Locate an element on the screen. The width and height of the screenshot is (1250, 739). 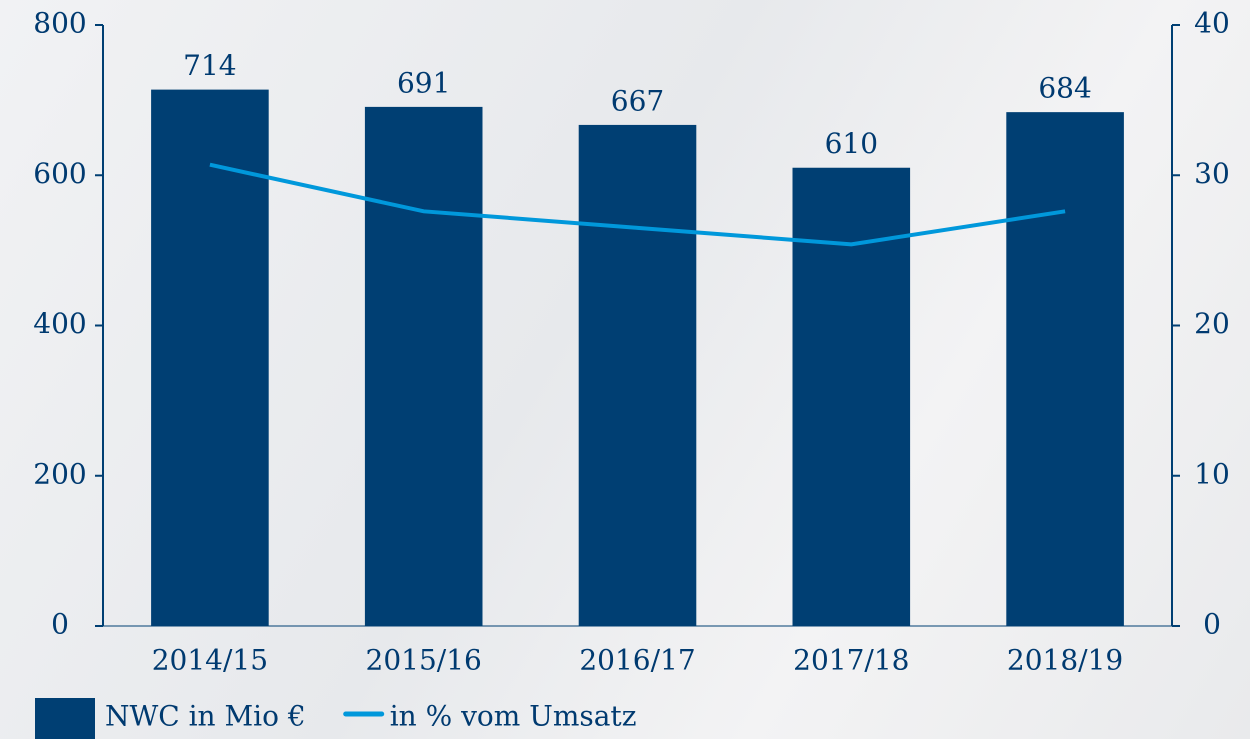
y-tick-label: 0 is located at coordinates (60, 624).